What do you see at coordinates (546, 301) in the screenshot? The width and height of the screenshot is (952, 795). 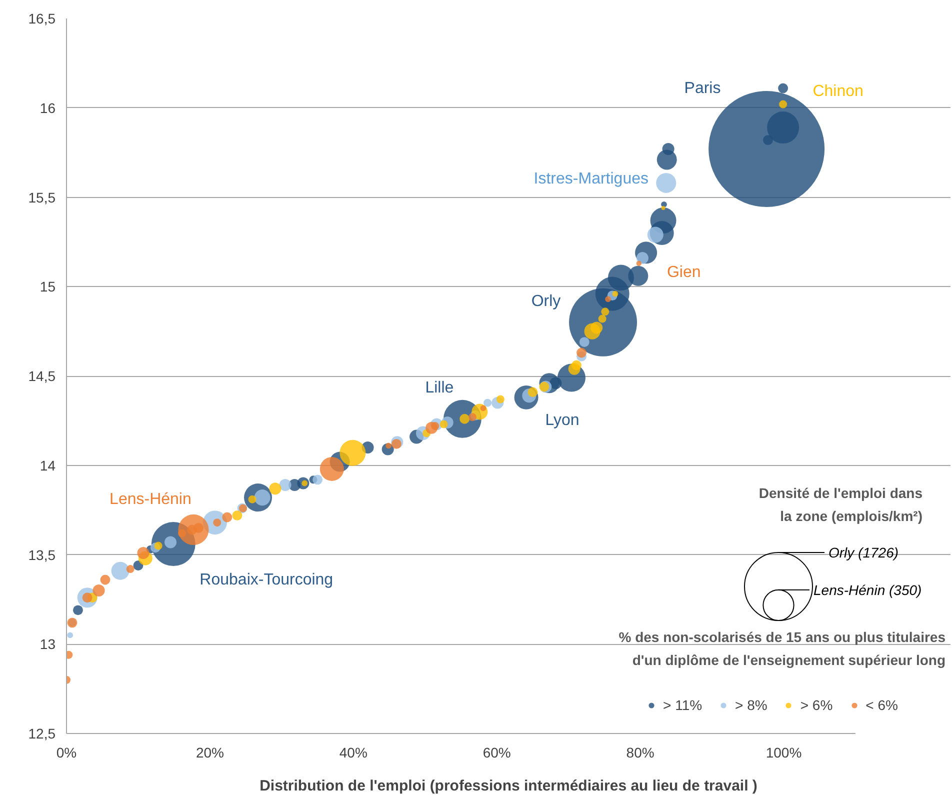 I see `annotation: Orly` at bounding box center [546, 301].